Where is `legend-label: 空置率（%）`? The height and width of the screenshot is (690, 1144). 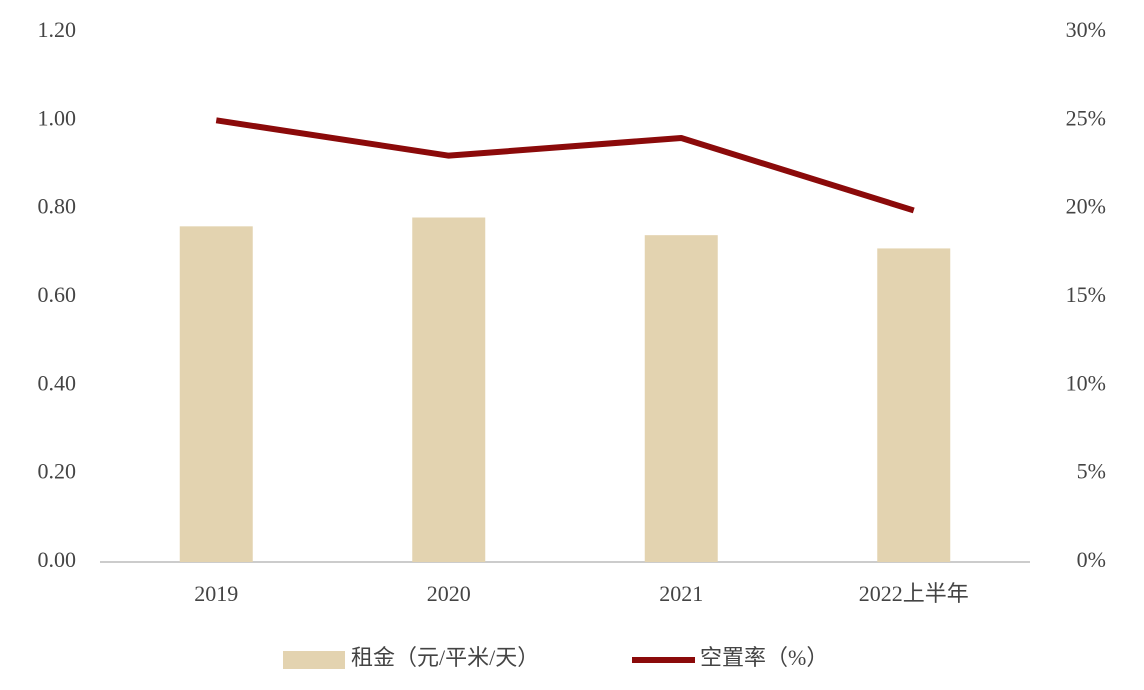
legend-label: 空置率（%） is located at coordinates (764, 657).